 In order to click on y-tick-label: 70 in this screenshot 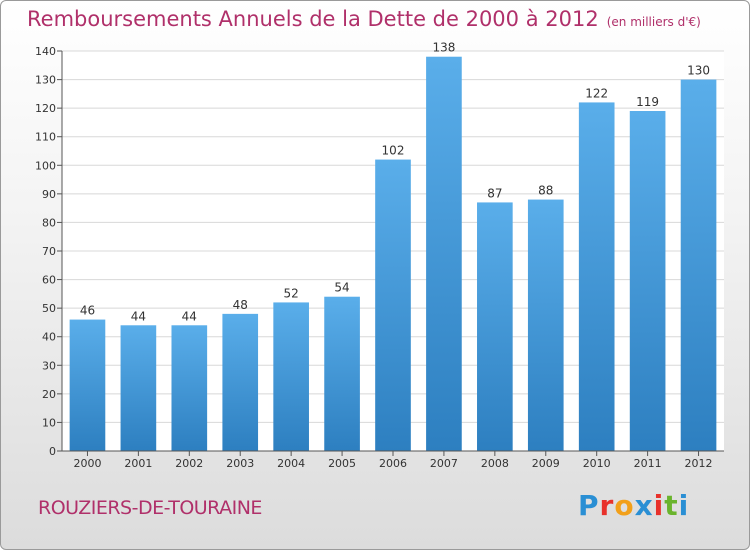, I will do `click(49, 251)`.